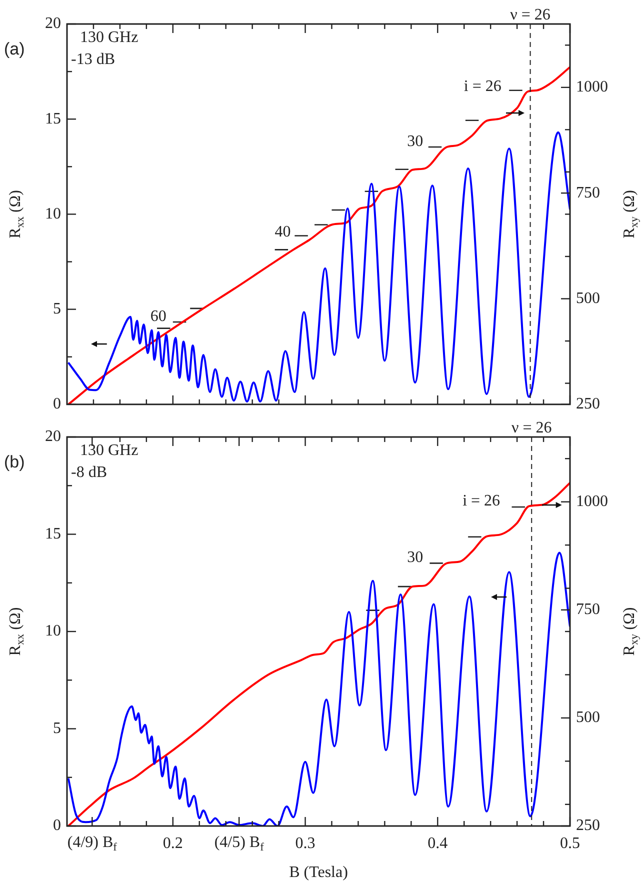  Describe the element at coordinates (282, 231) in the screenshot. I see `annotation: 40` at that location.